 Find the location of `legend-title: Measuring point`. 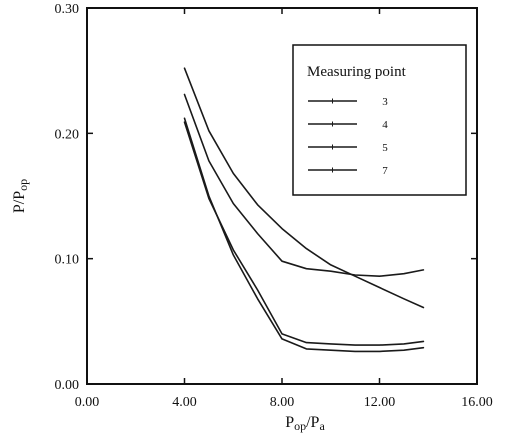

legend-title: Measuring point is located at coordinates (357, 72).